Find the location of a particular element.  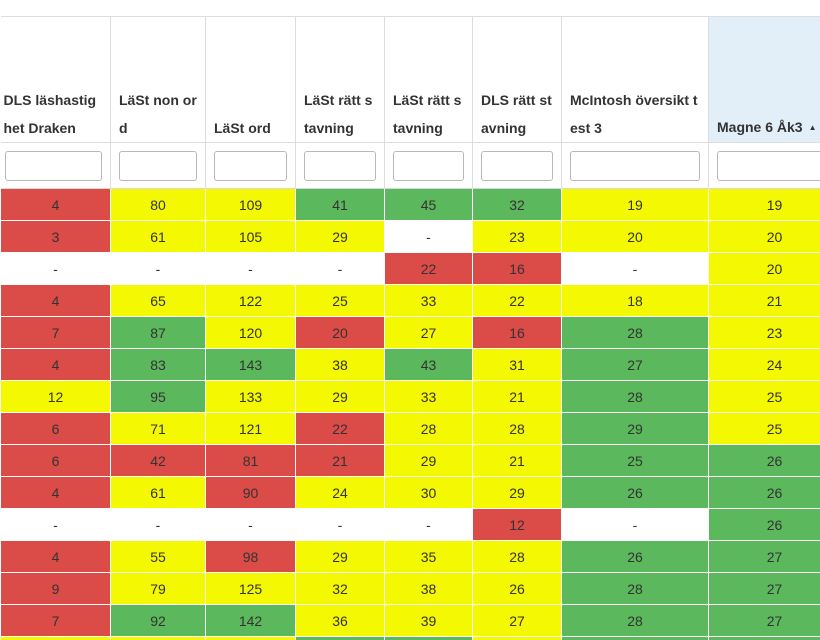

table-row: 7 92 142 36 39 27 28 27 is located at coordinates (410, 620).